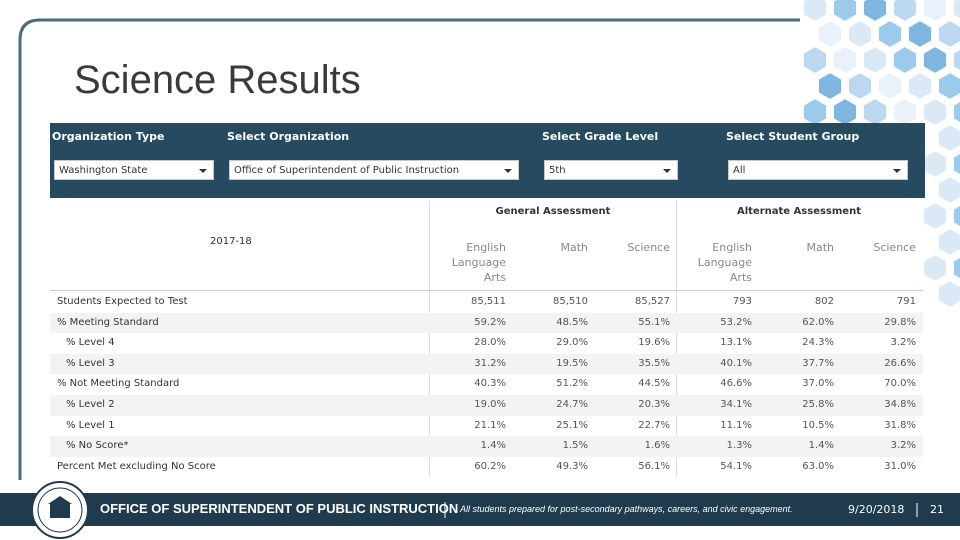  What do you see at coordinates (553, 211) in the screenshot?
I see `group-header: General Assessment` at bounding box center [553, 211].